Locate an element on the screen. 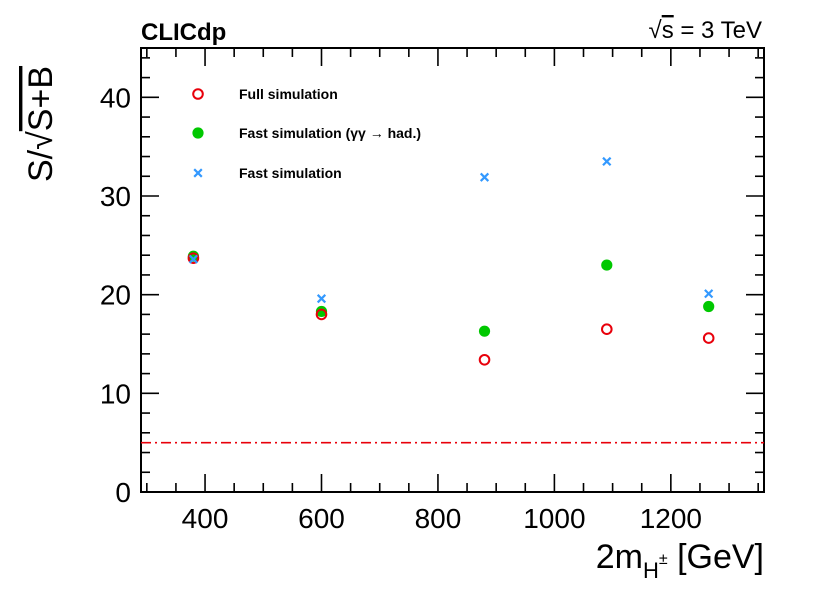 Image resolution: width=830 pixels, height=601 pixels. legend-marker-open-circle is located at coordinates (198, 94).